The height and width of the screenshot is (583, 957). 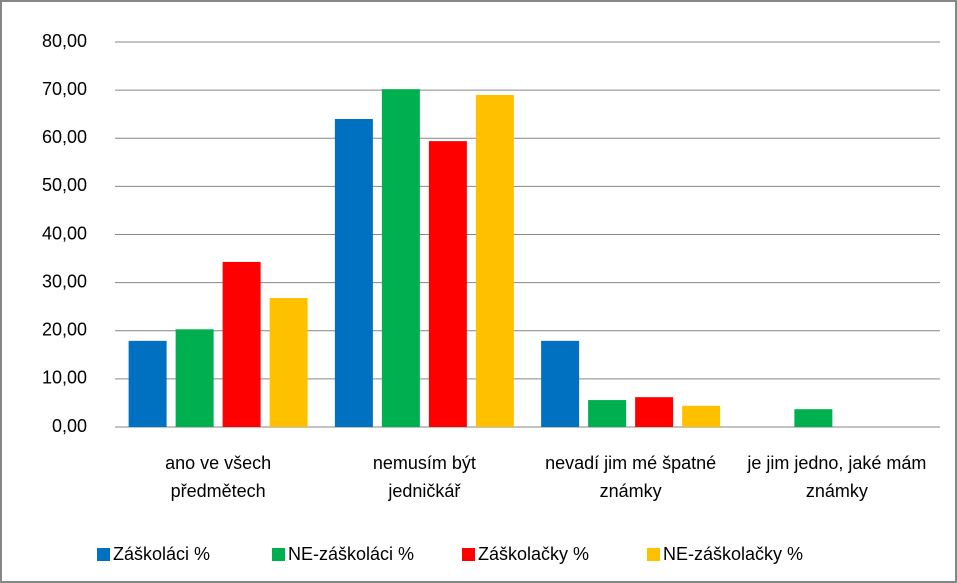 I want to click on legend-label: Záškolačky %, so click(x=533, y=554).